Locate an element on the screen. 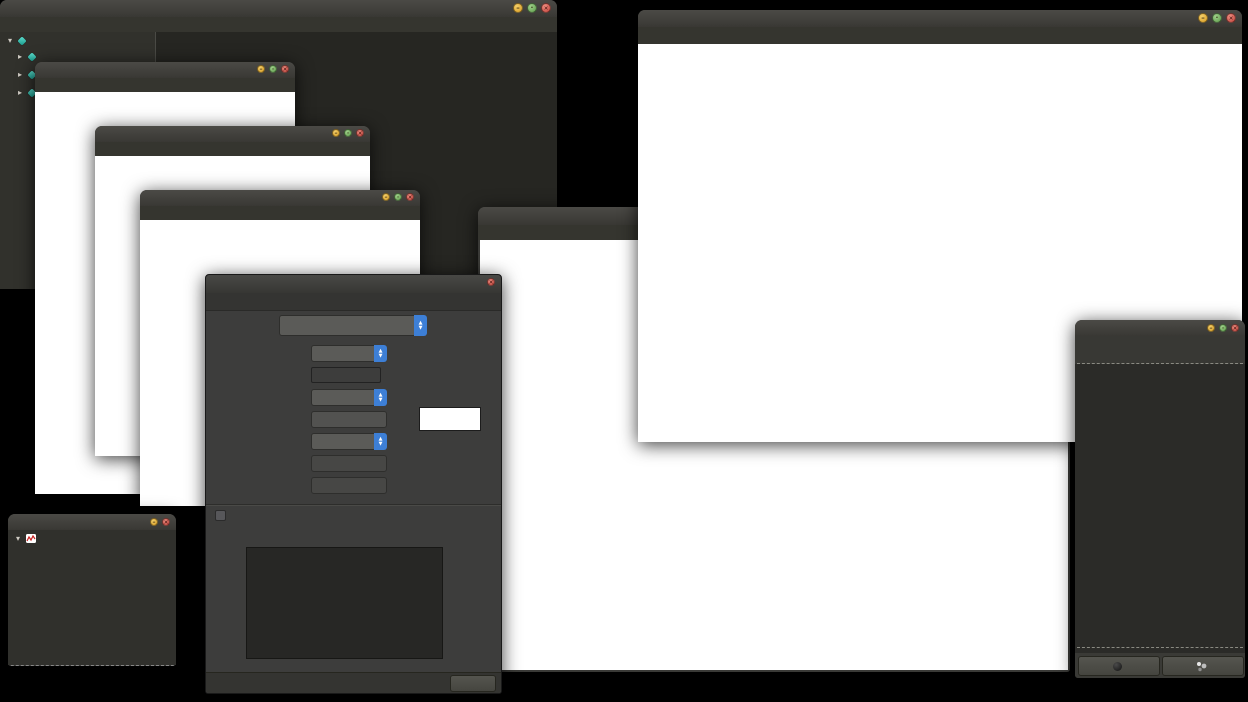 This screenshot has width=1248, height=702. toolboxes-window is located at coordinates (92, 590).